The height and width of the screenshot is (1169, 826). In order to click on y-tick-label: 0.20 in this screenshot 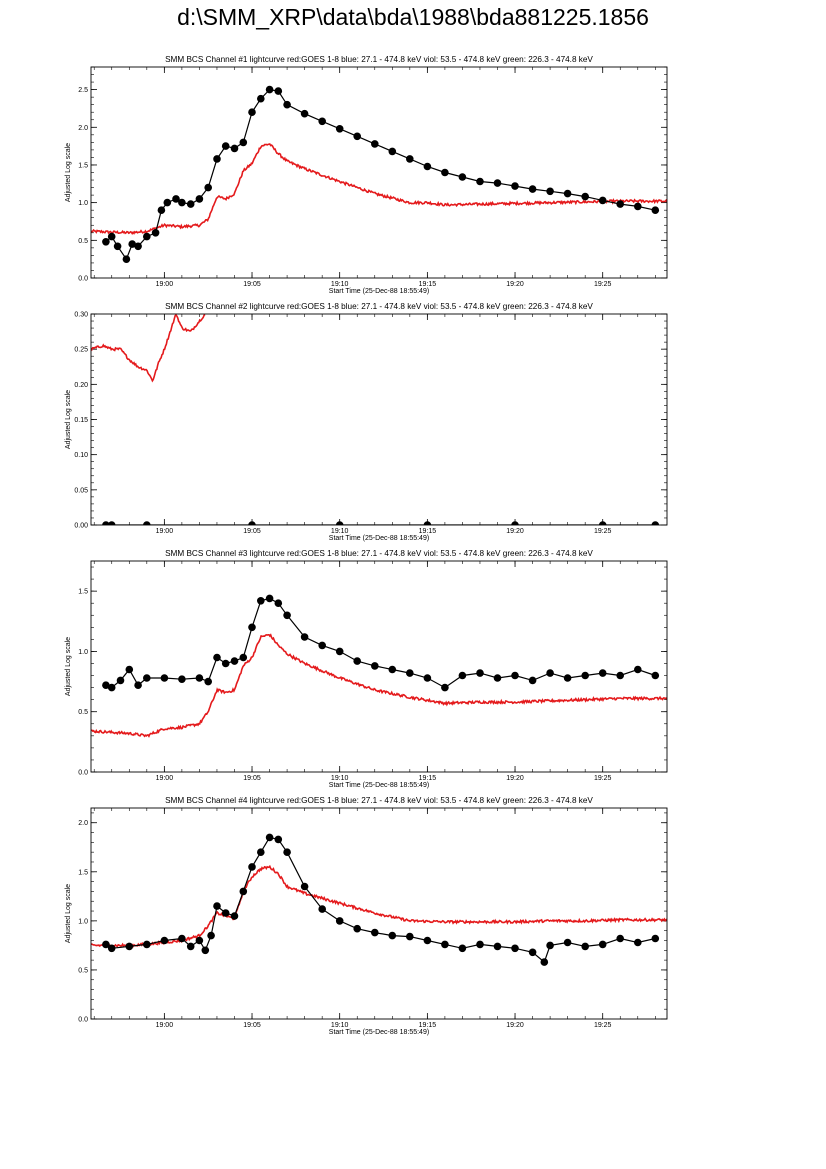, I will do `click(81, 385)`.